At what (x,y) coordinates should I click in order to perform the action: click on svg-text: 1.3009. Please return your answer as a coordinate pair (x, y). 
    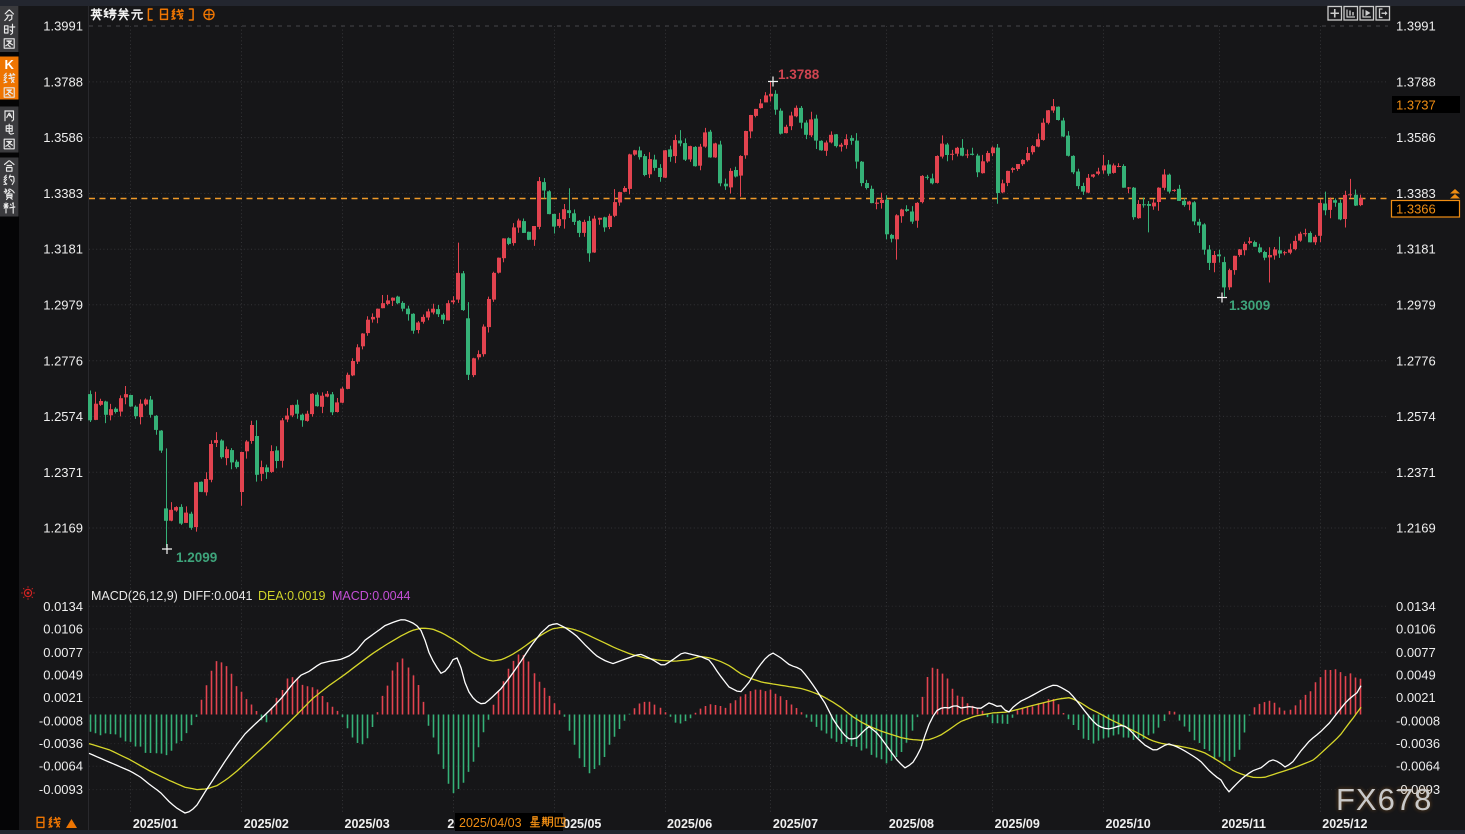
    Looking at the image, I should click on (1249, 305).